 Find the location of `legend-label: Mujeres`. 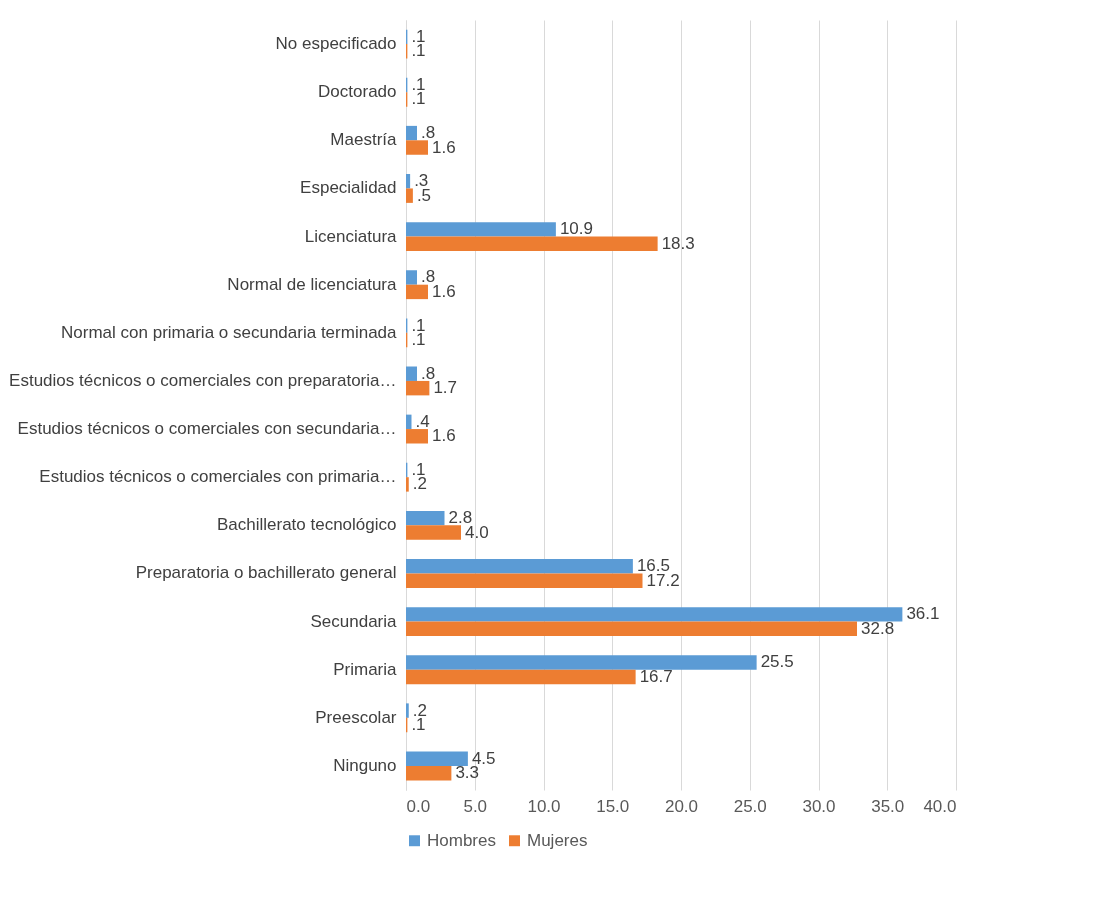

legend-label: Mujeres is located at coordinates (557, 840).